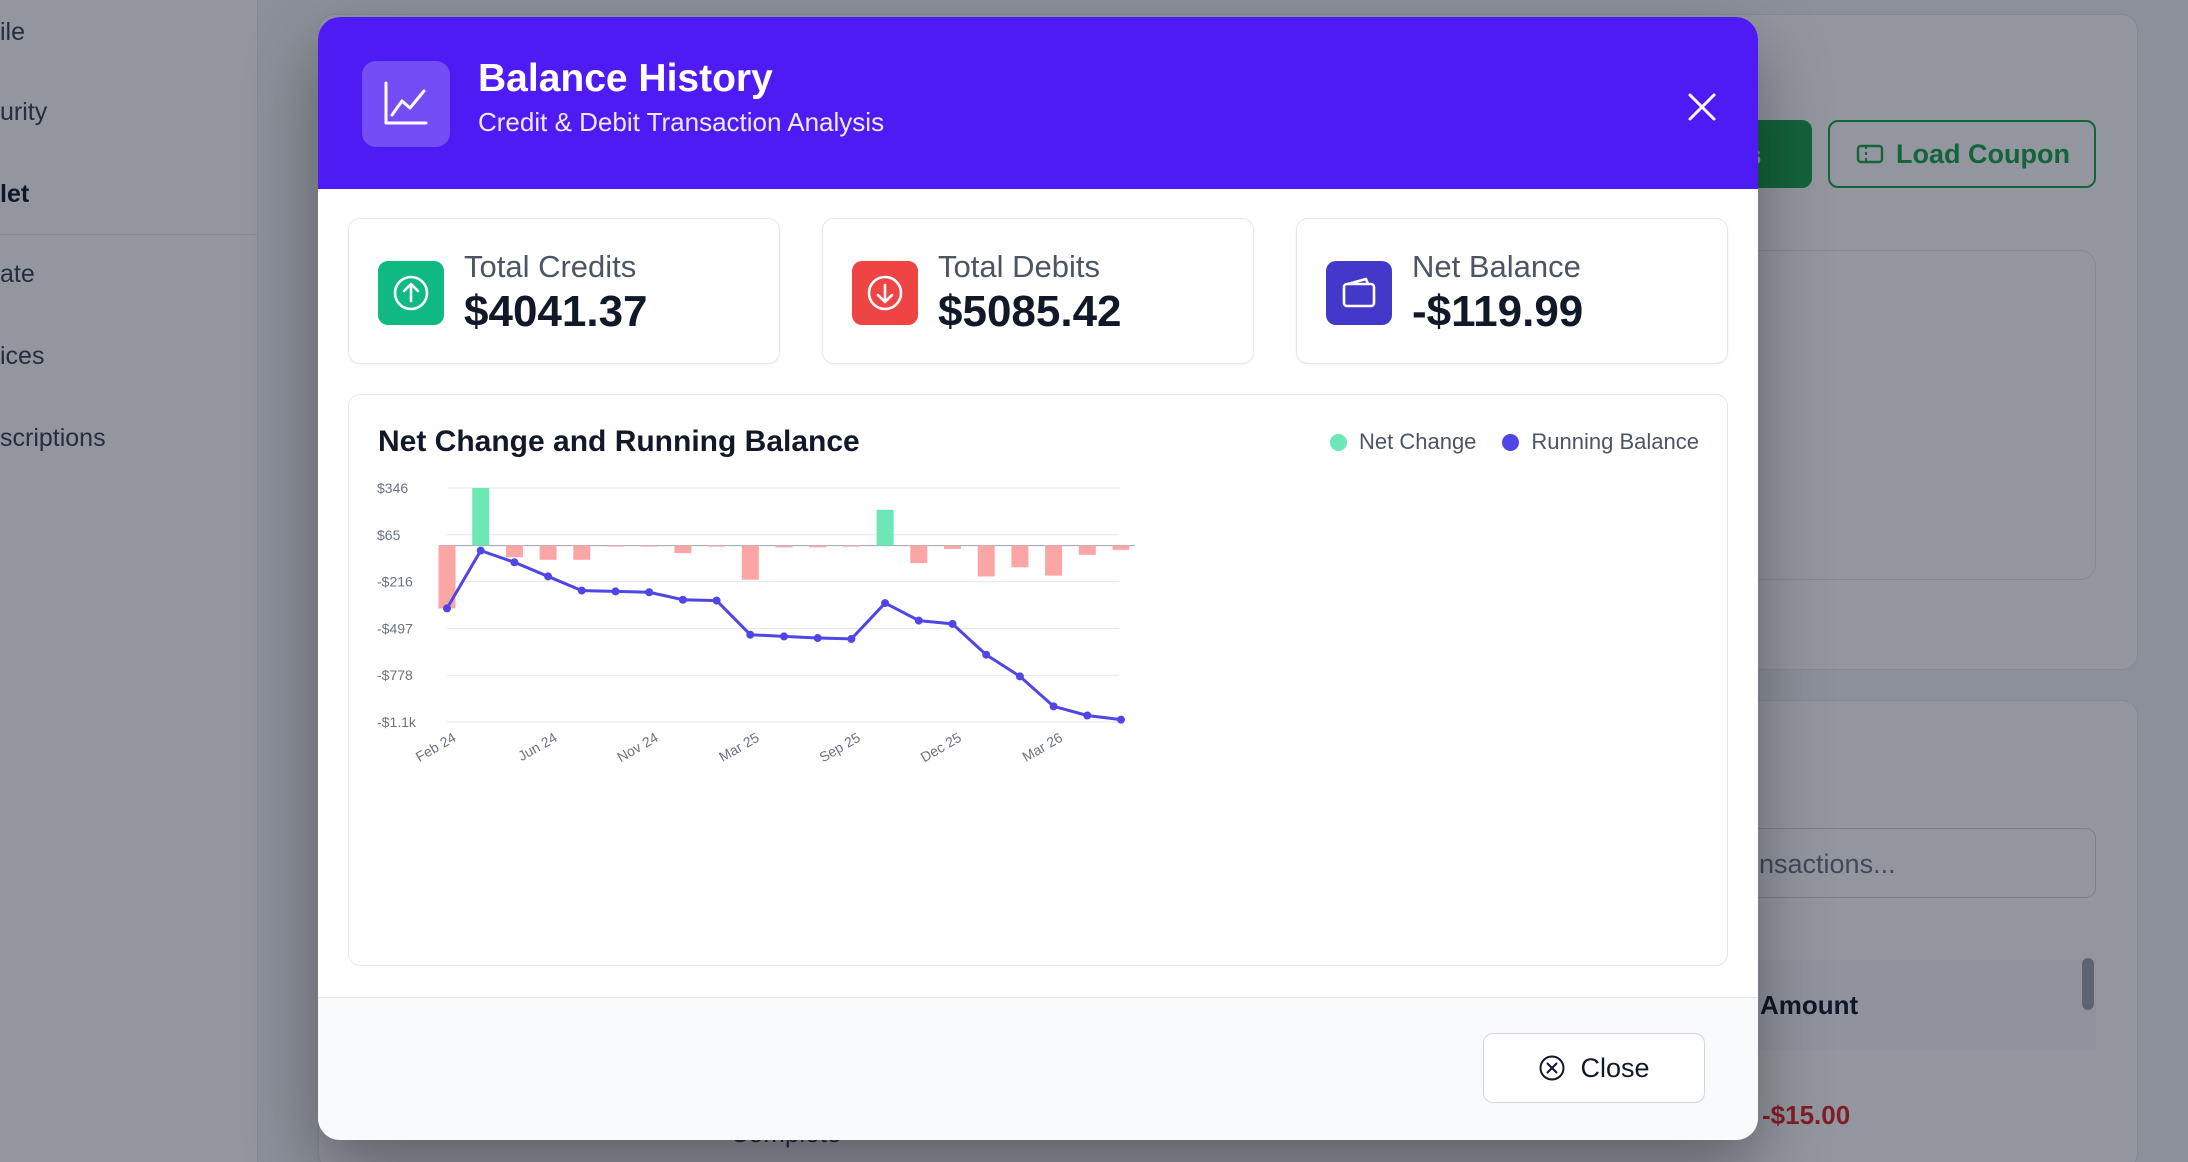  I want to click on chart-legend: Net Change Running Balance, so click(1514, 442).